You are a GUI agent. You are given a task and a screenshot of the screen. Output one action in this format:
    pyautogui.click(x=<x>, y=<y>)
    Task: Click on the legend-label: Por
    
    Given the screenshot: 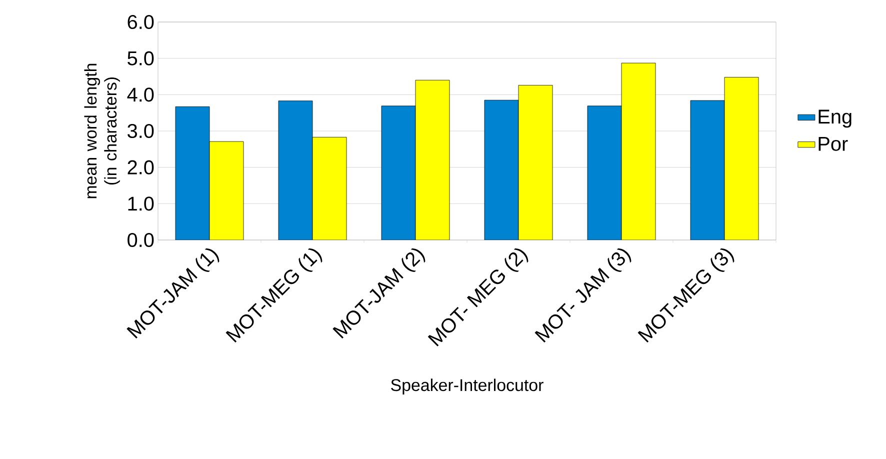 What is the action you would take?
    pyautogui.click(x=833, y=144)
    